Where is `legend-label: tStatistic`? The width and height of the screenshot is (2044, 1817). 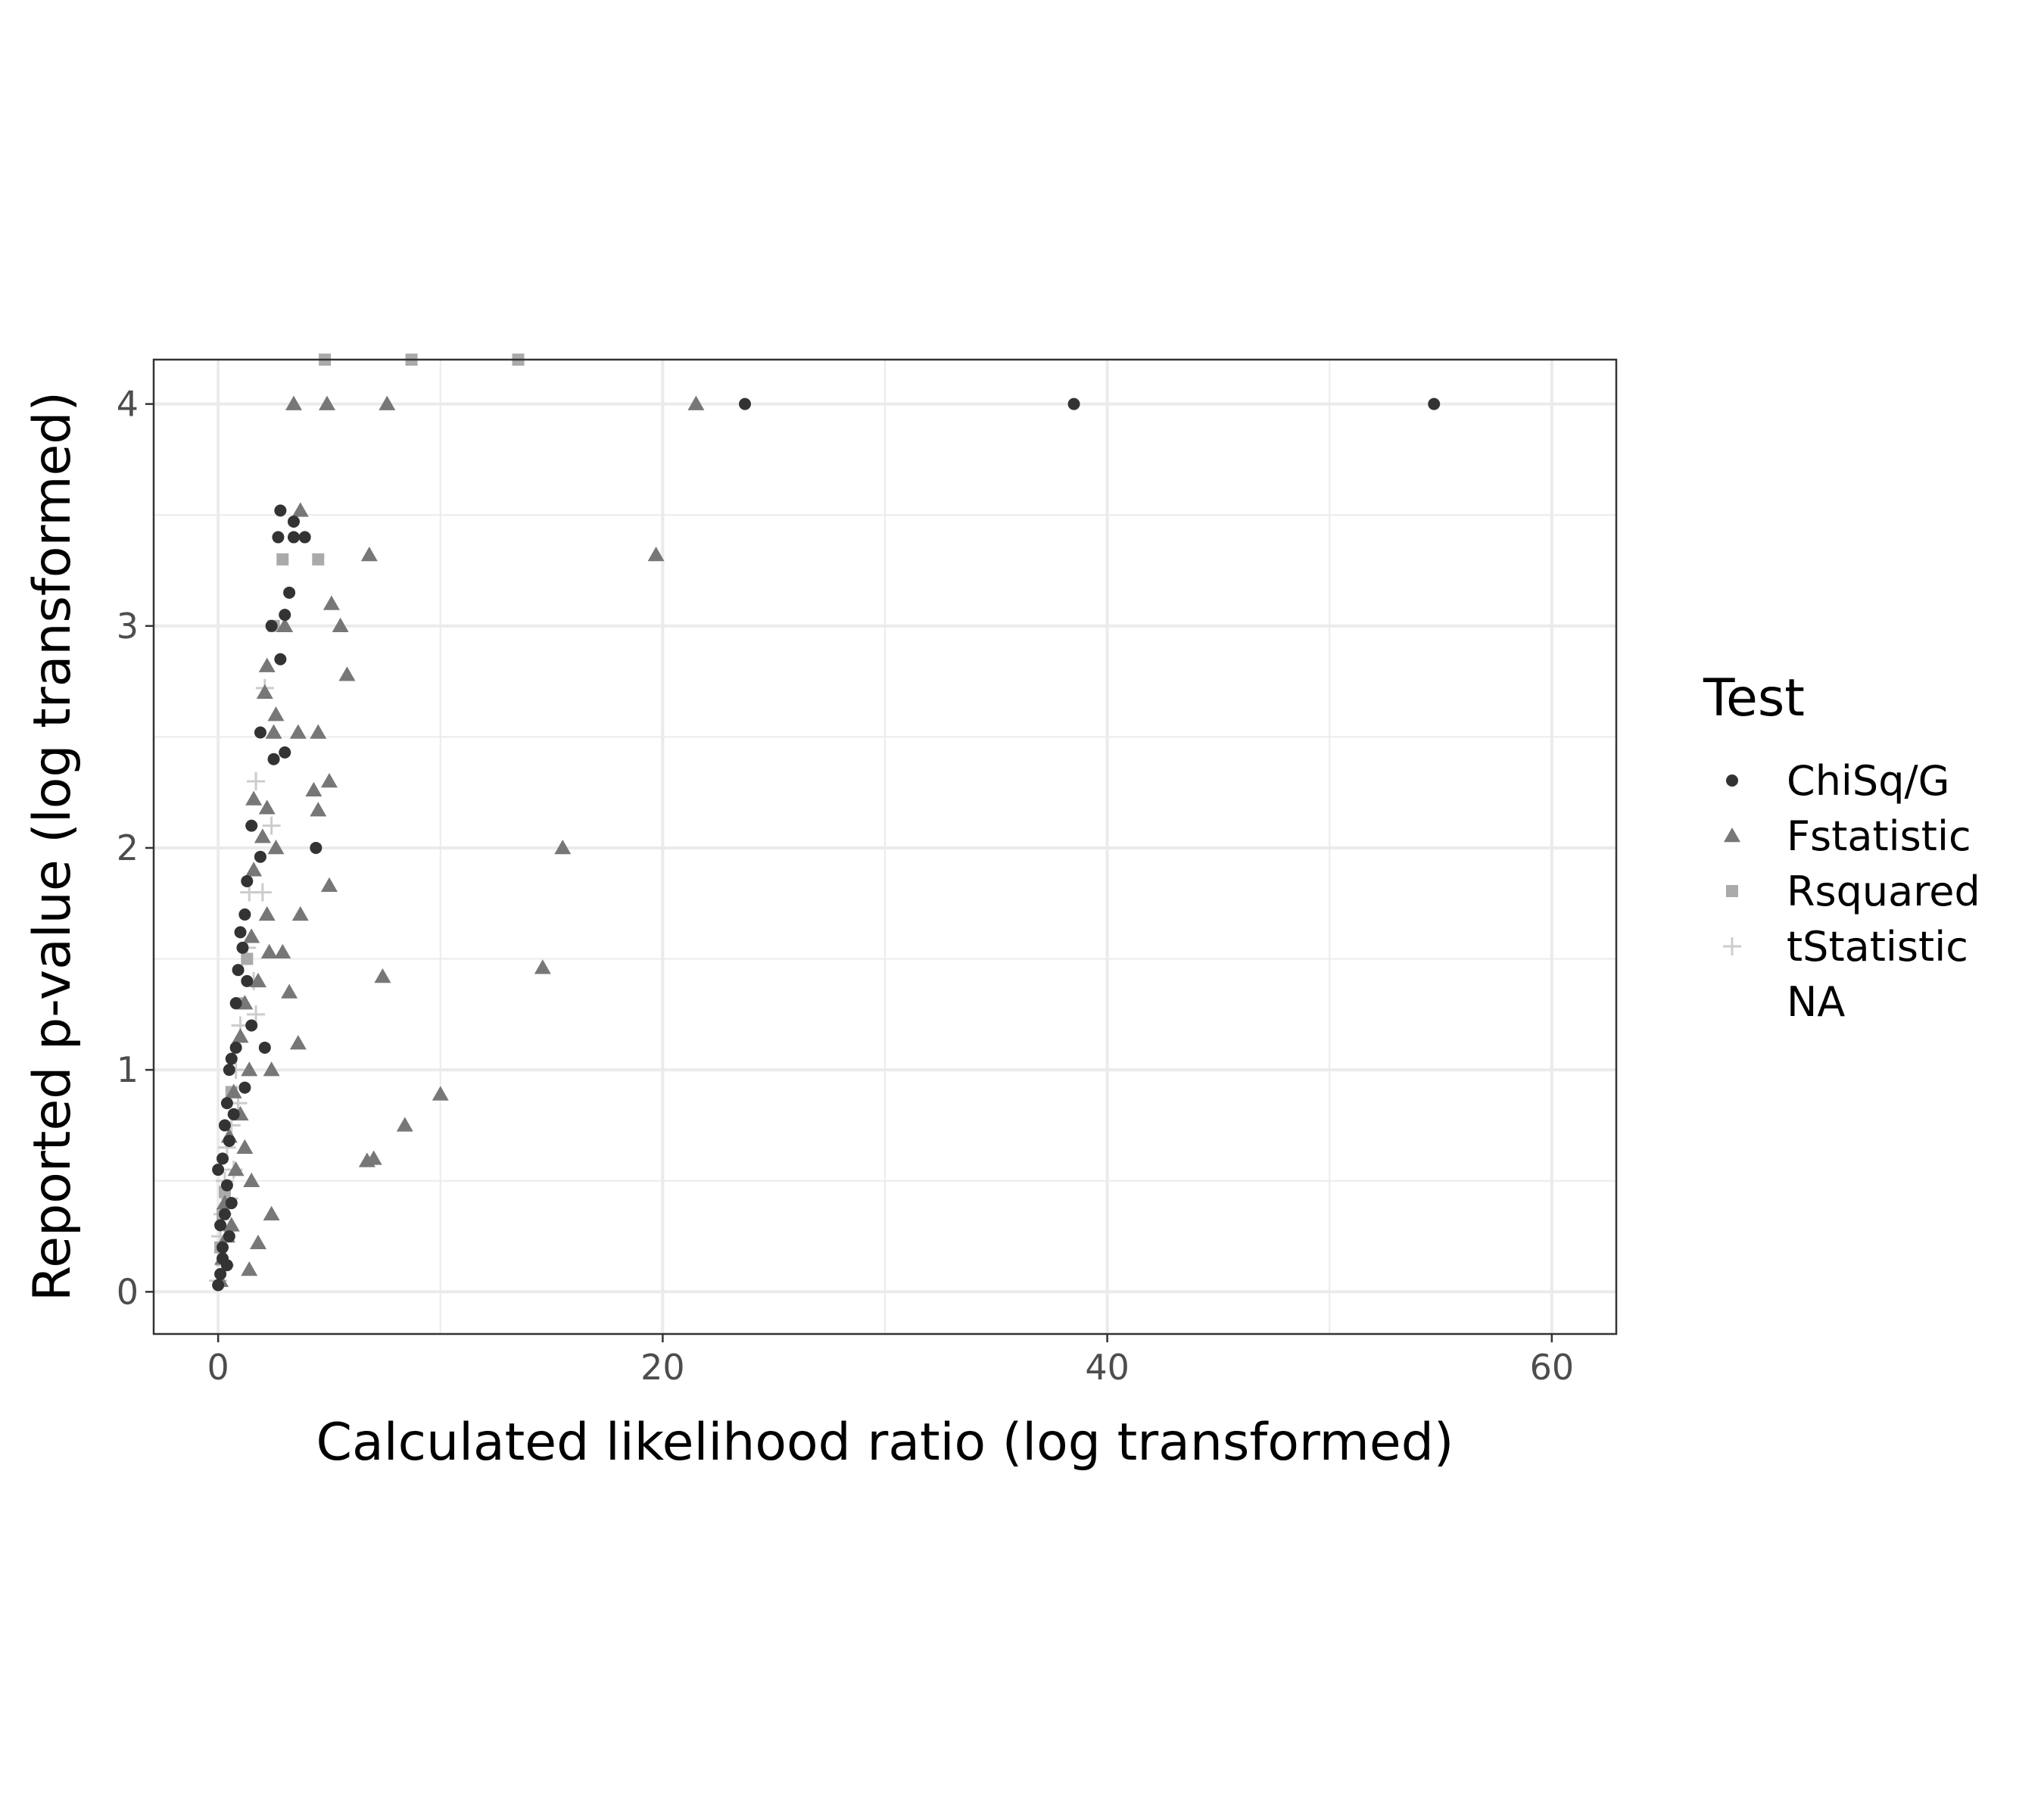 legend-label: tStatistic is located at coordinates (1877, 947).